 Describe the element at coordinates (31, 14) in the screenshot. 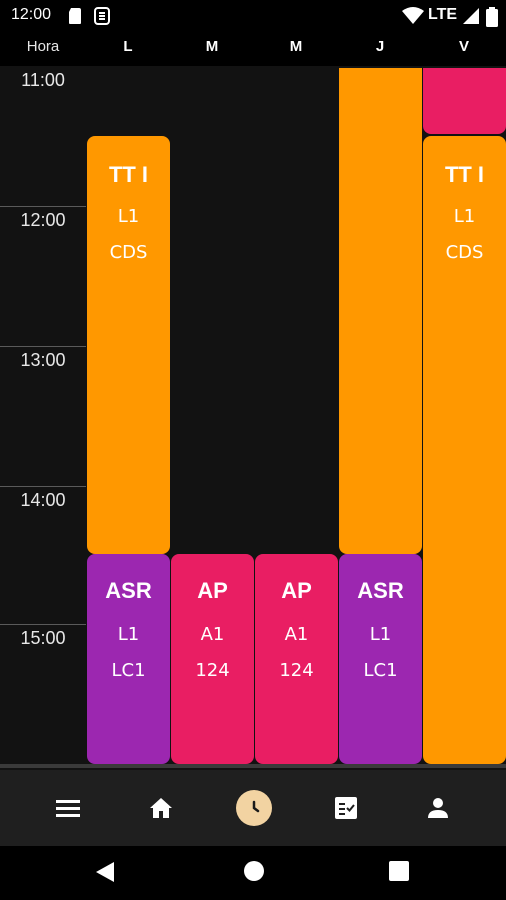

I see `status-time: 12:00` at that location.